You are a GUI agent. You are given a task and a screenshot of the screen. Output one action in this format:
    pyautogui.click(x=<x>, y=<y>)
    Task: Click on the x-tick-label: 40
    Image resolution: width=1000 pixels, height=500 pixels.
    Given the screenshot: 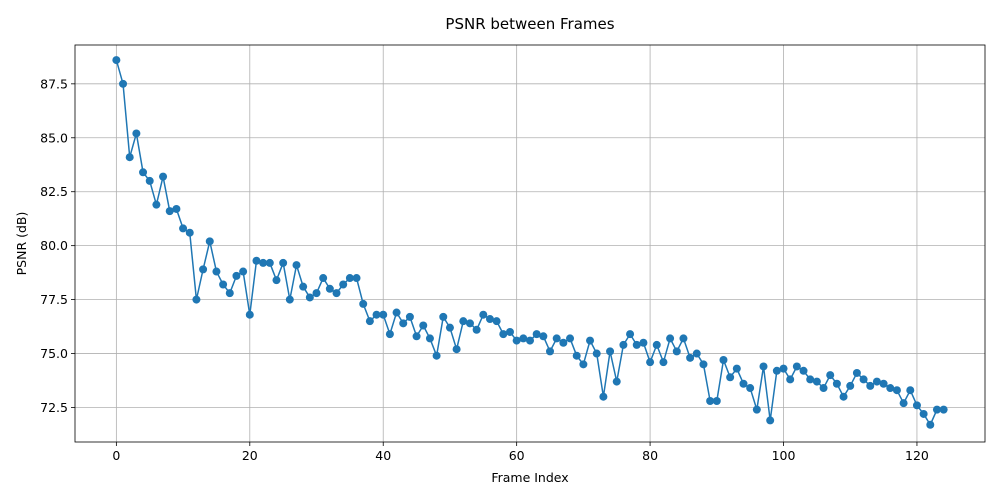 What is the action you would take?
    pyautogui.click(x=383, y=455)
    